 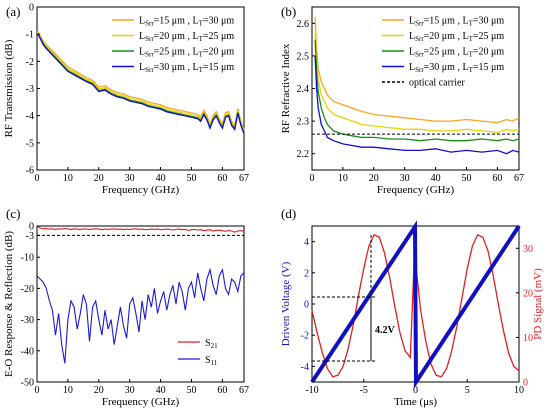 I want to click on panel-a-ytick-label: -3, so click(x=30, y=89).